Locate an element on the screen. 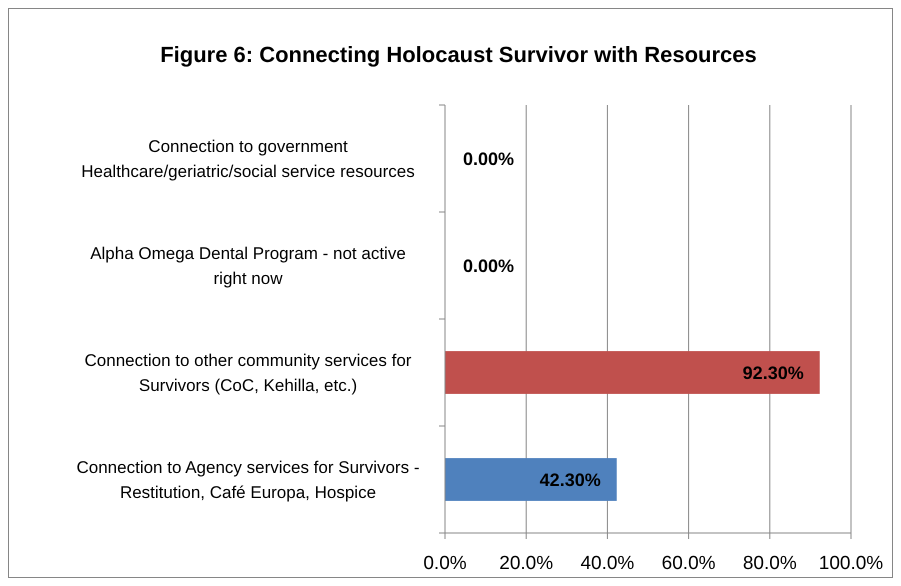 This screenshot has height=586, width=901. y-tick-label: Connection to other community services for Survivors (CoC, Kehilla, etc.) is located at coordinates (248, 372).